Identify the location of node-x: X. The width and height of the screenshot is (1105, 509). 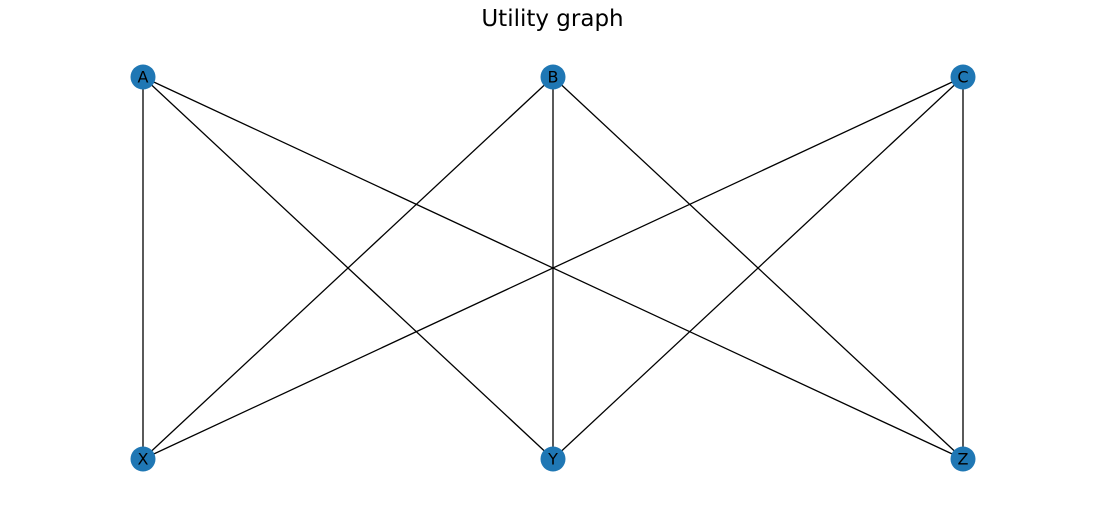
(143, 459).